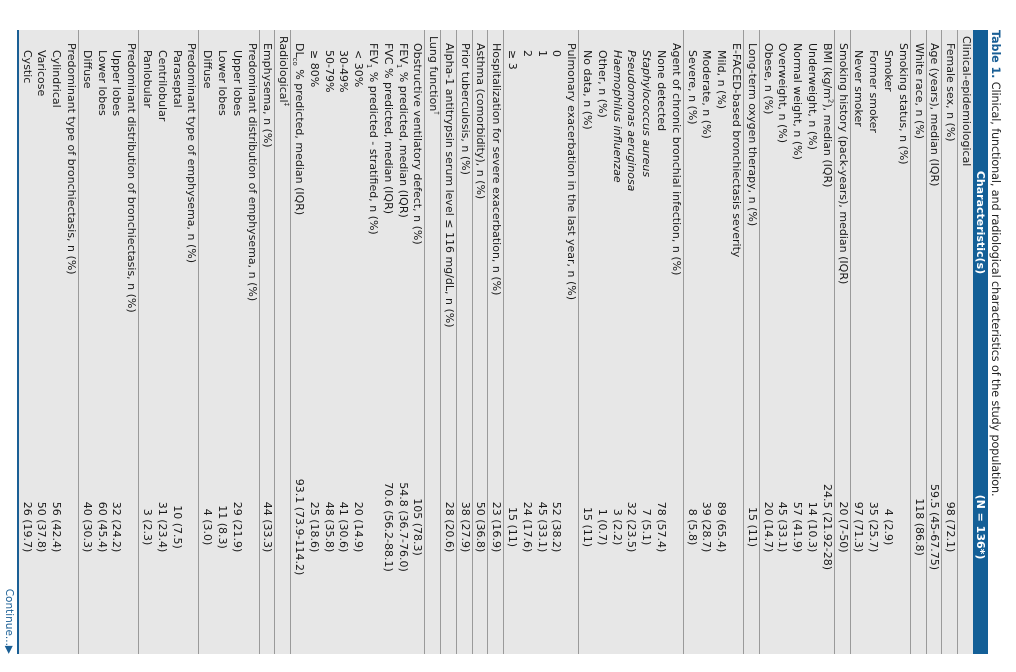 This screenshot has width=1016, height=672. I want to click on row-label: 50-79%, so click(328, 222).